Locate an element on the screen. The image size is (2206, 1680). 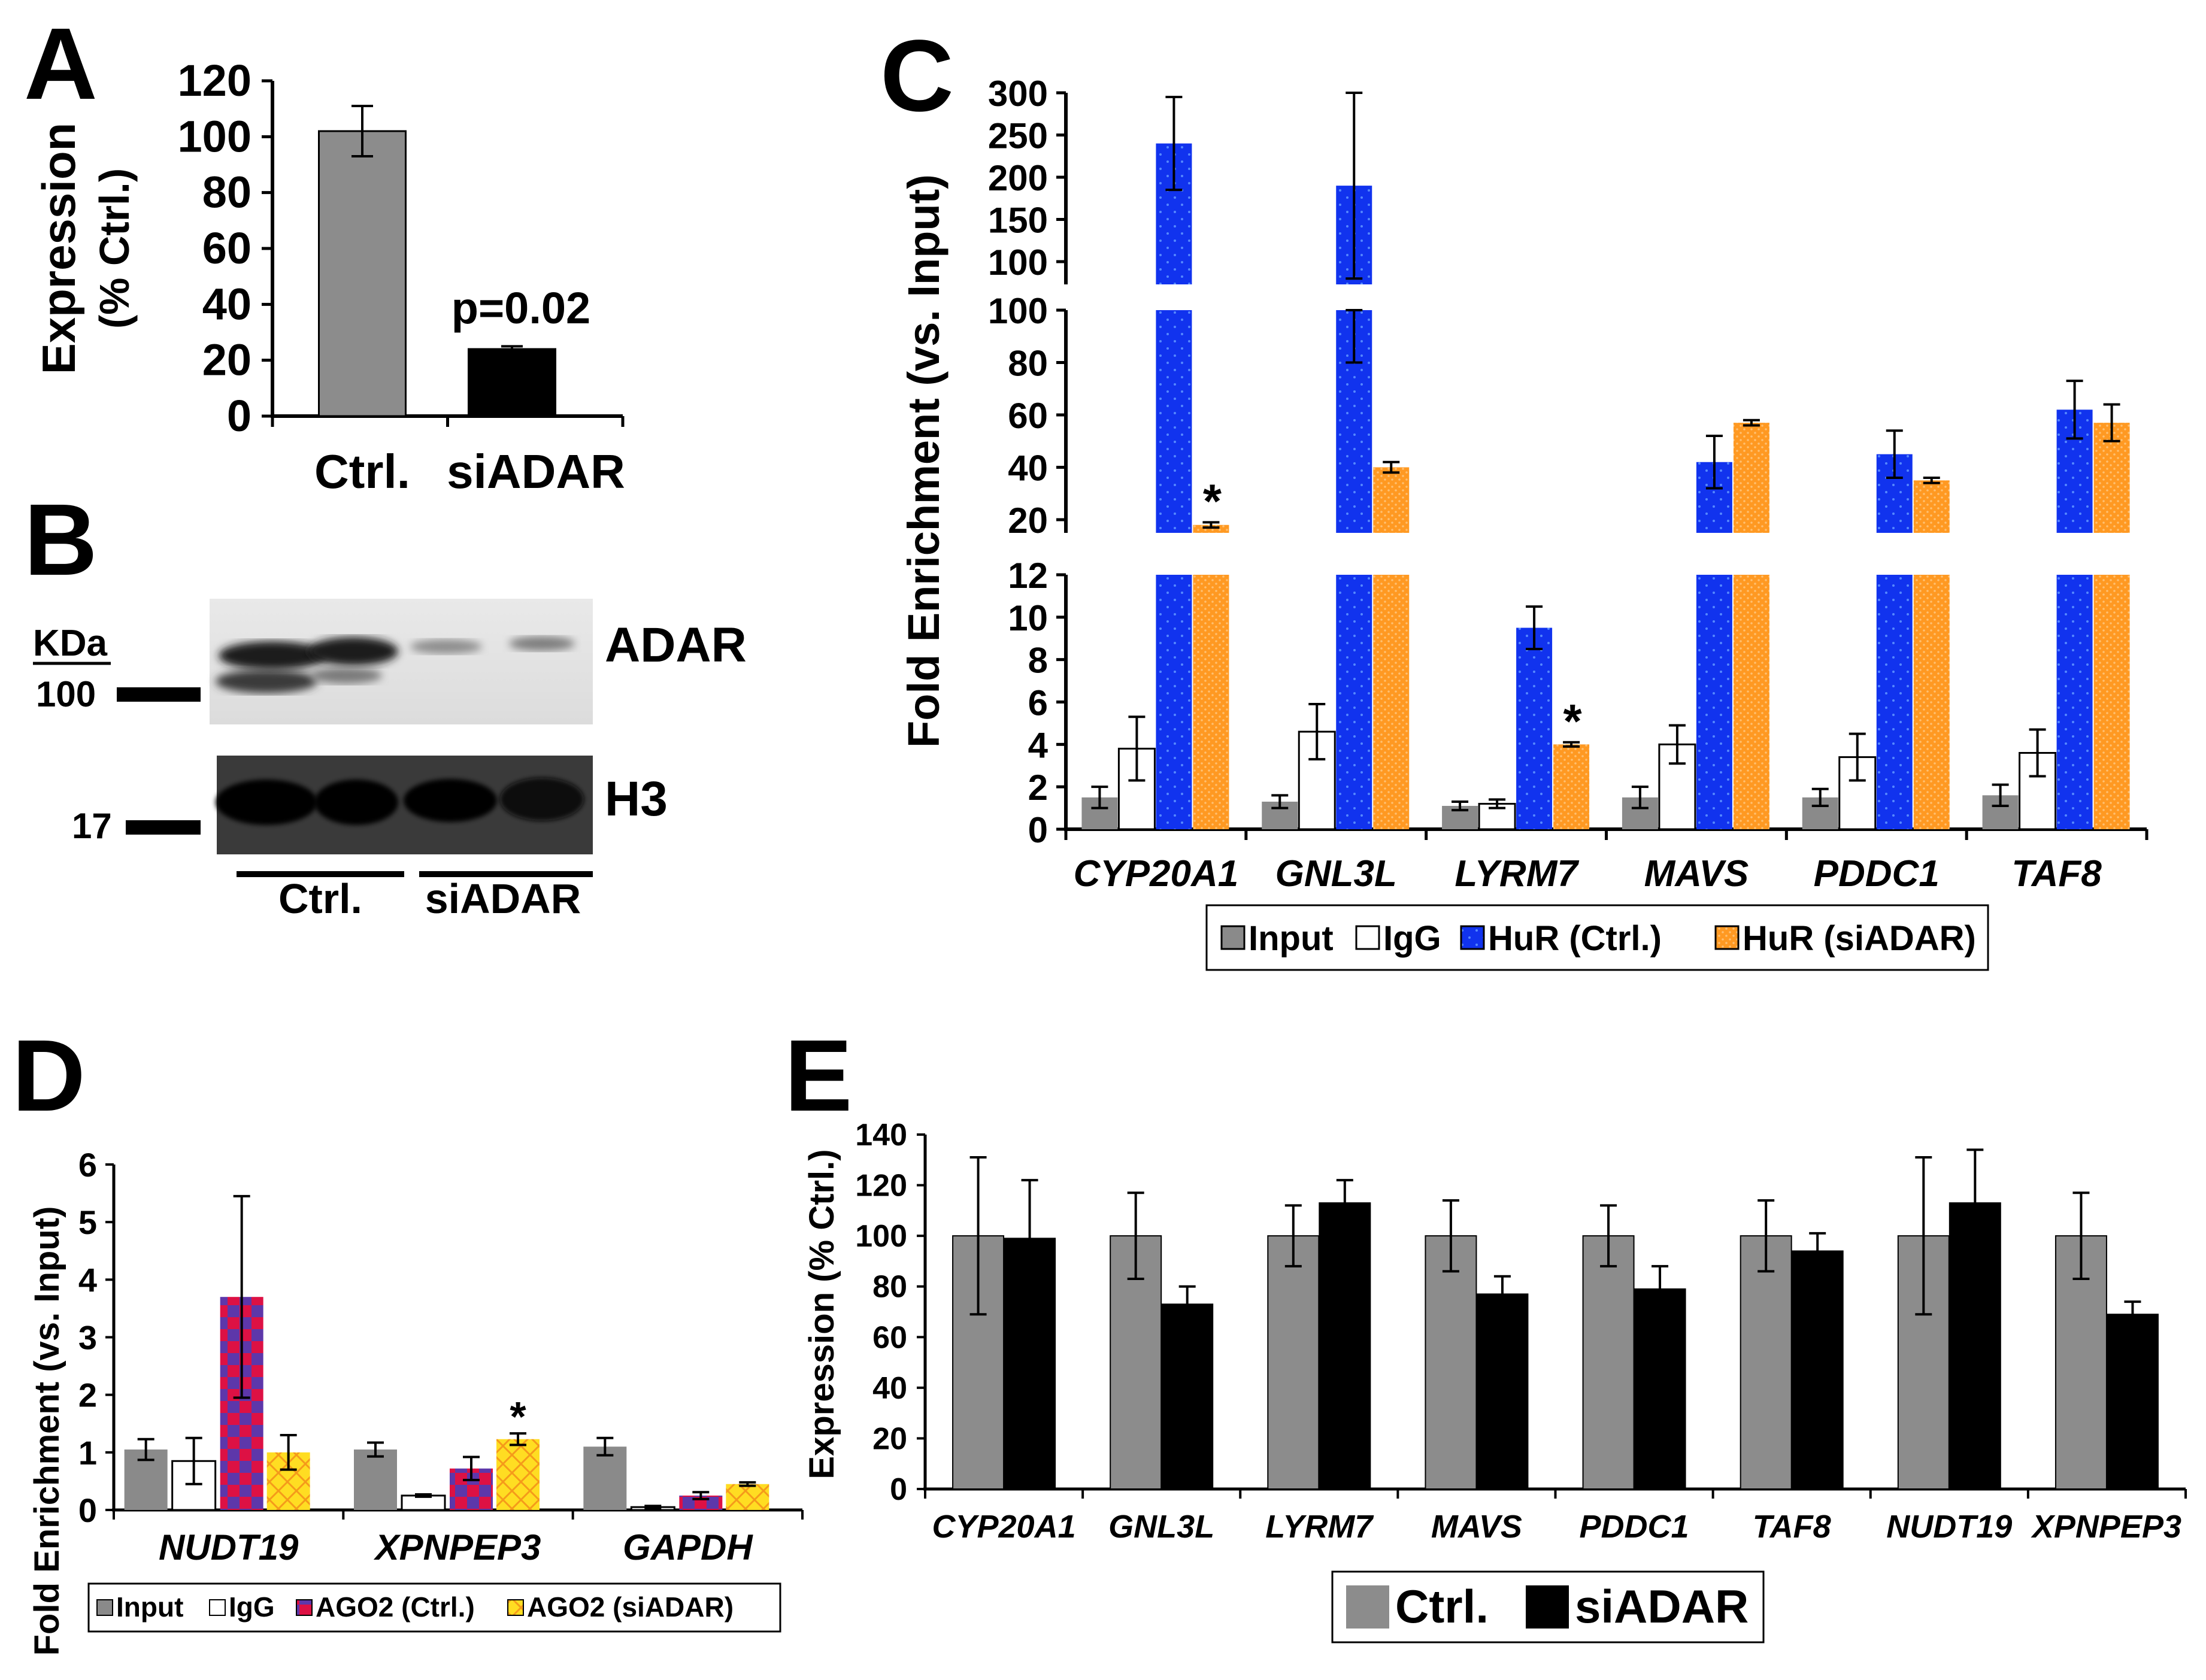
c-y-tick-label: 200 is located at coordinates (1018, 178).